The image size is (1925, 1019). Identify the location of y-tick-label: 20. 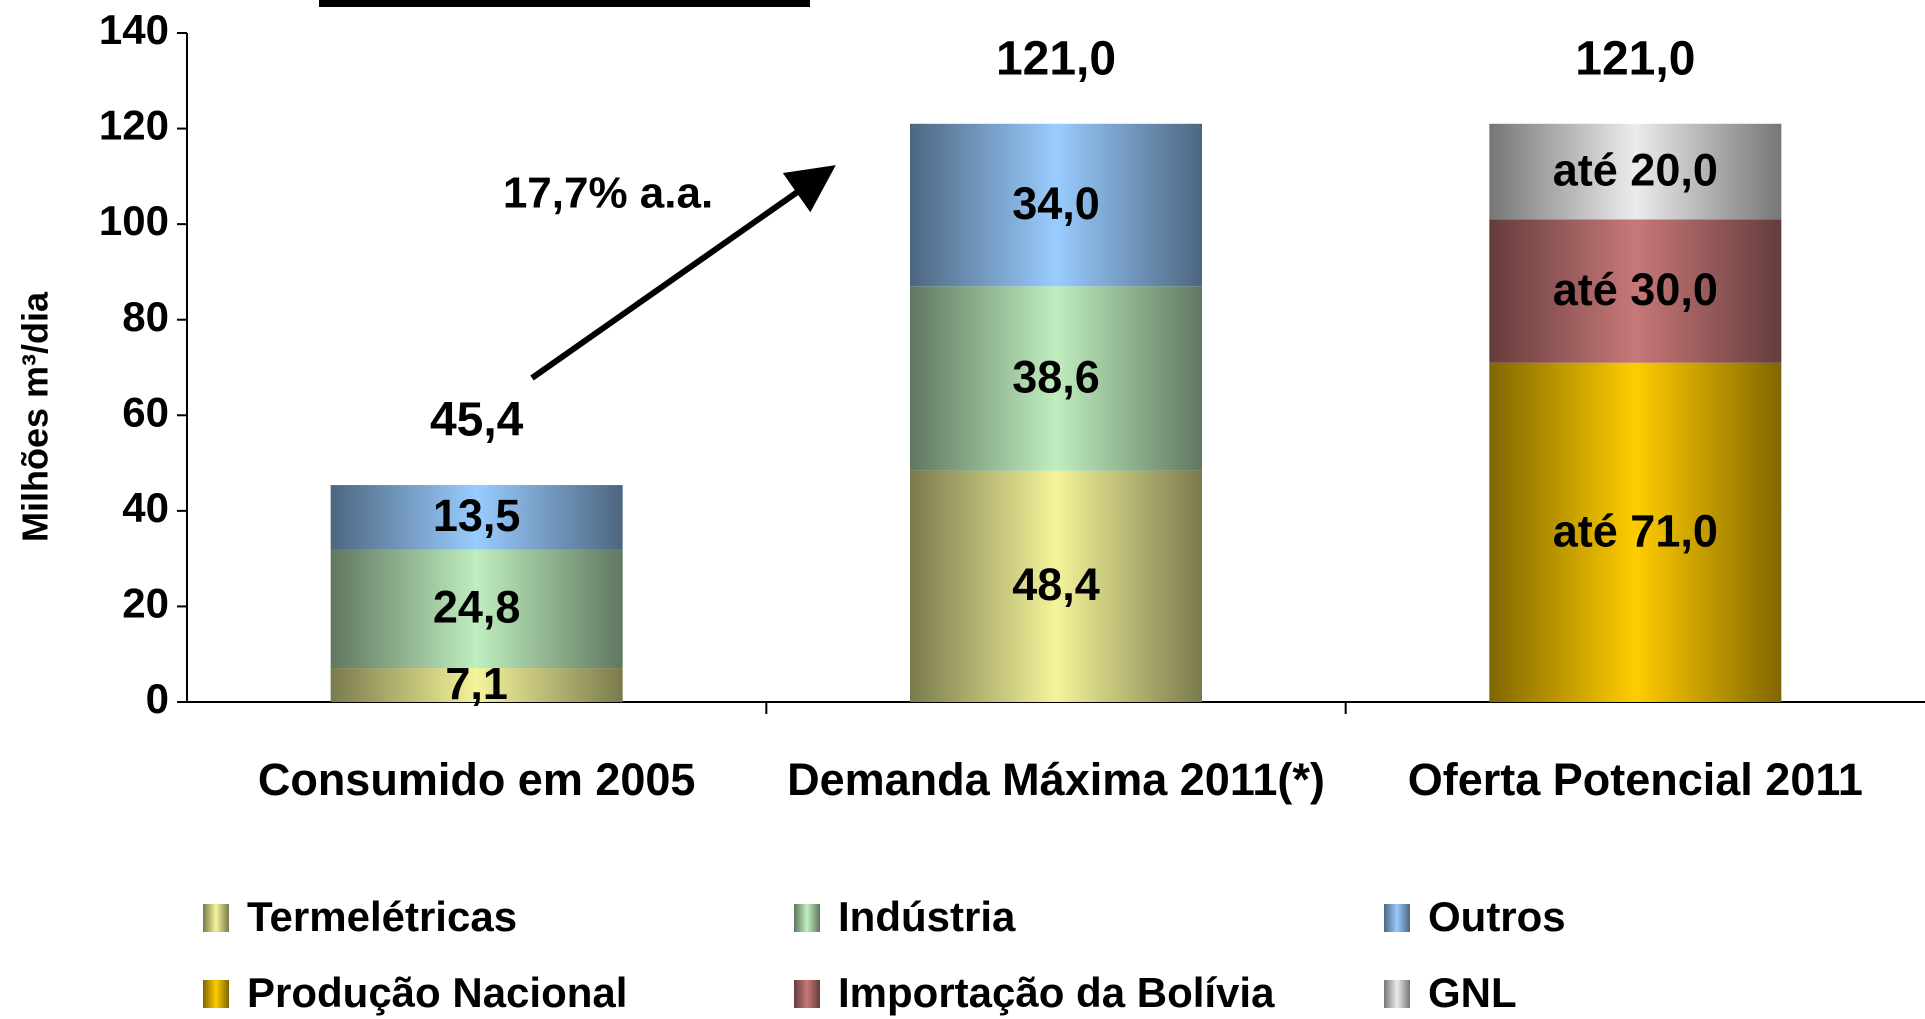
(145, 603).